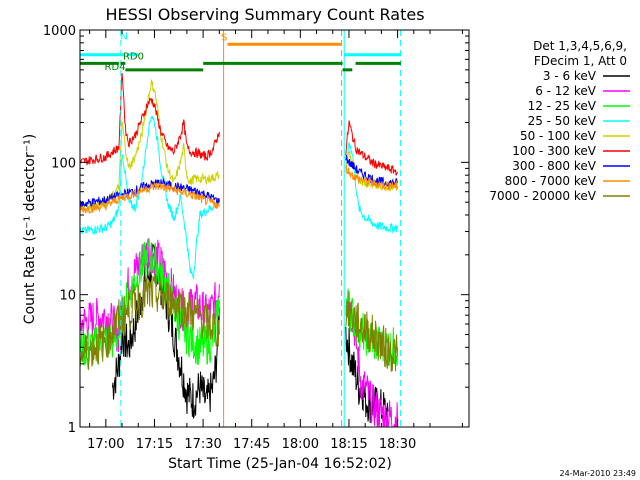  What do you see at coordinates (397, 444) in the screenshot?
I see `x-tick-label-7: 18:30` at bounding box center [397, 444].